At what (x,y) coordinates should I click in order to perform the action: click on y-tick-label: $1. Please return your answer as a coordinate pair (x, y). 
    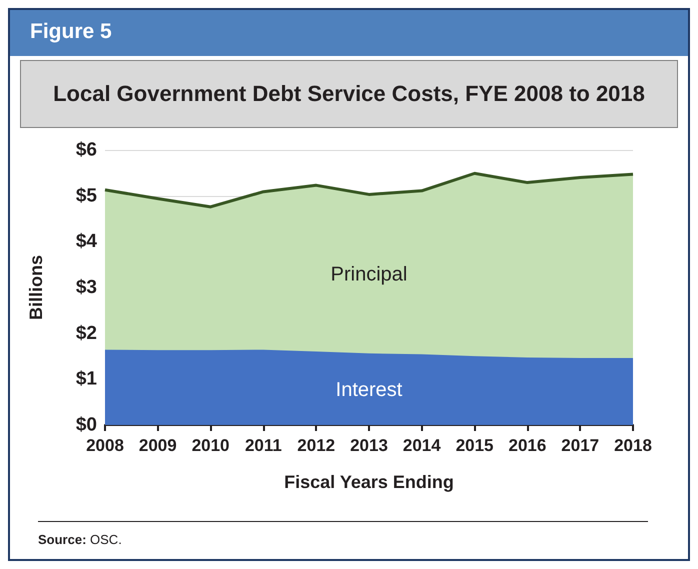
    Looking at the image, I should click on (87, 379).